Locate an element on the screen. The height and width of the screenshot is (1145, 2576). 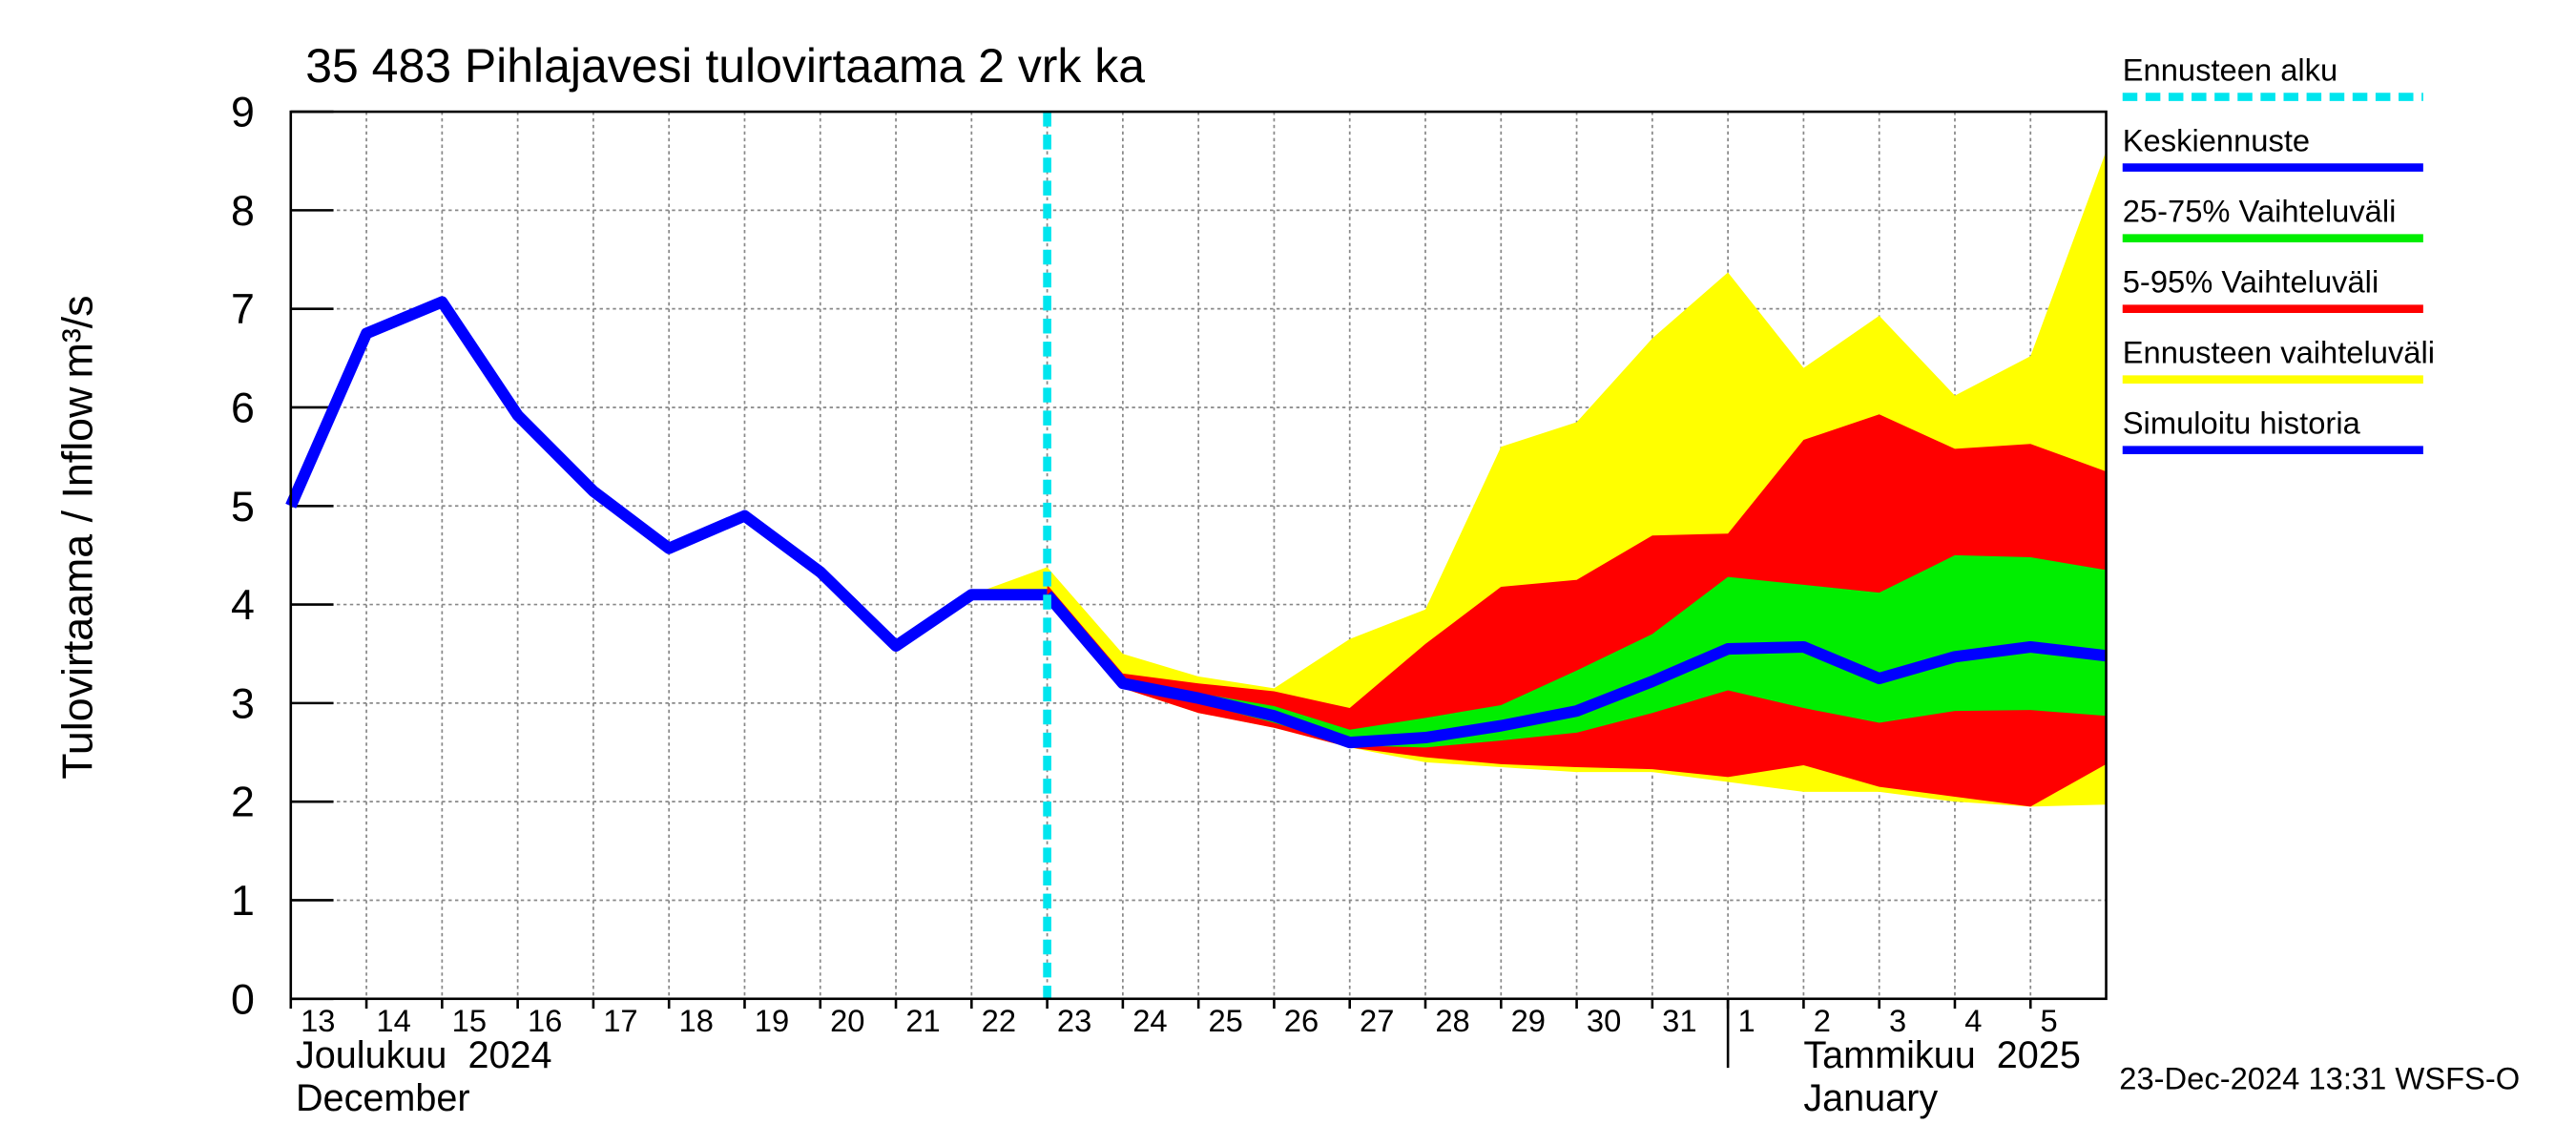
x-tick-label: 13 is located at coordinates (318, 1021).